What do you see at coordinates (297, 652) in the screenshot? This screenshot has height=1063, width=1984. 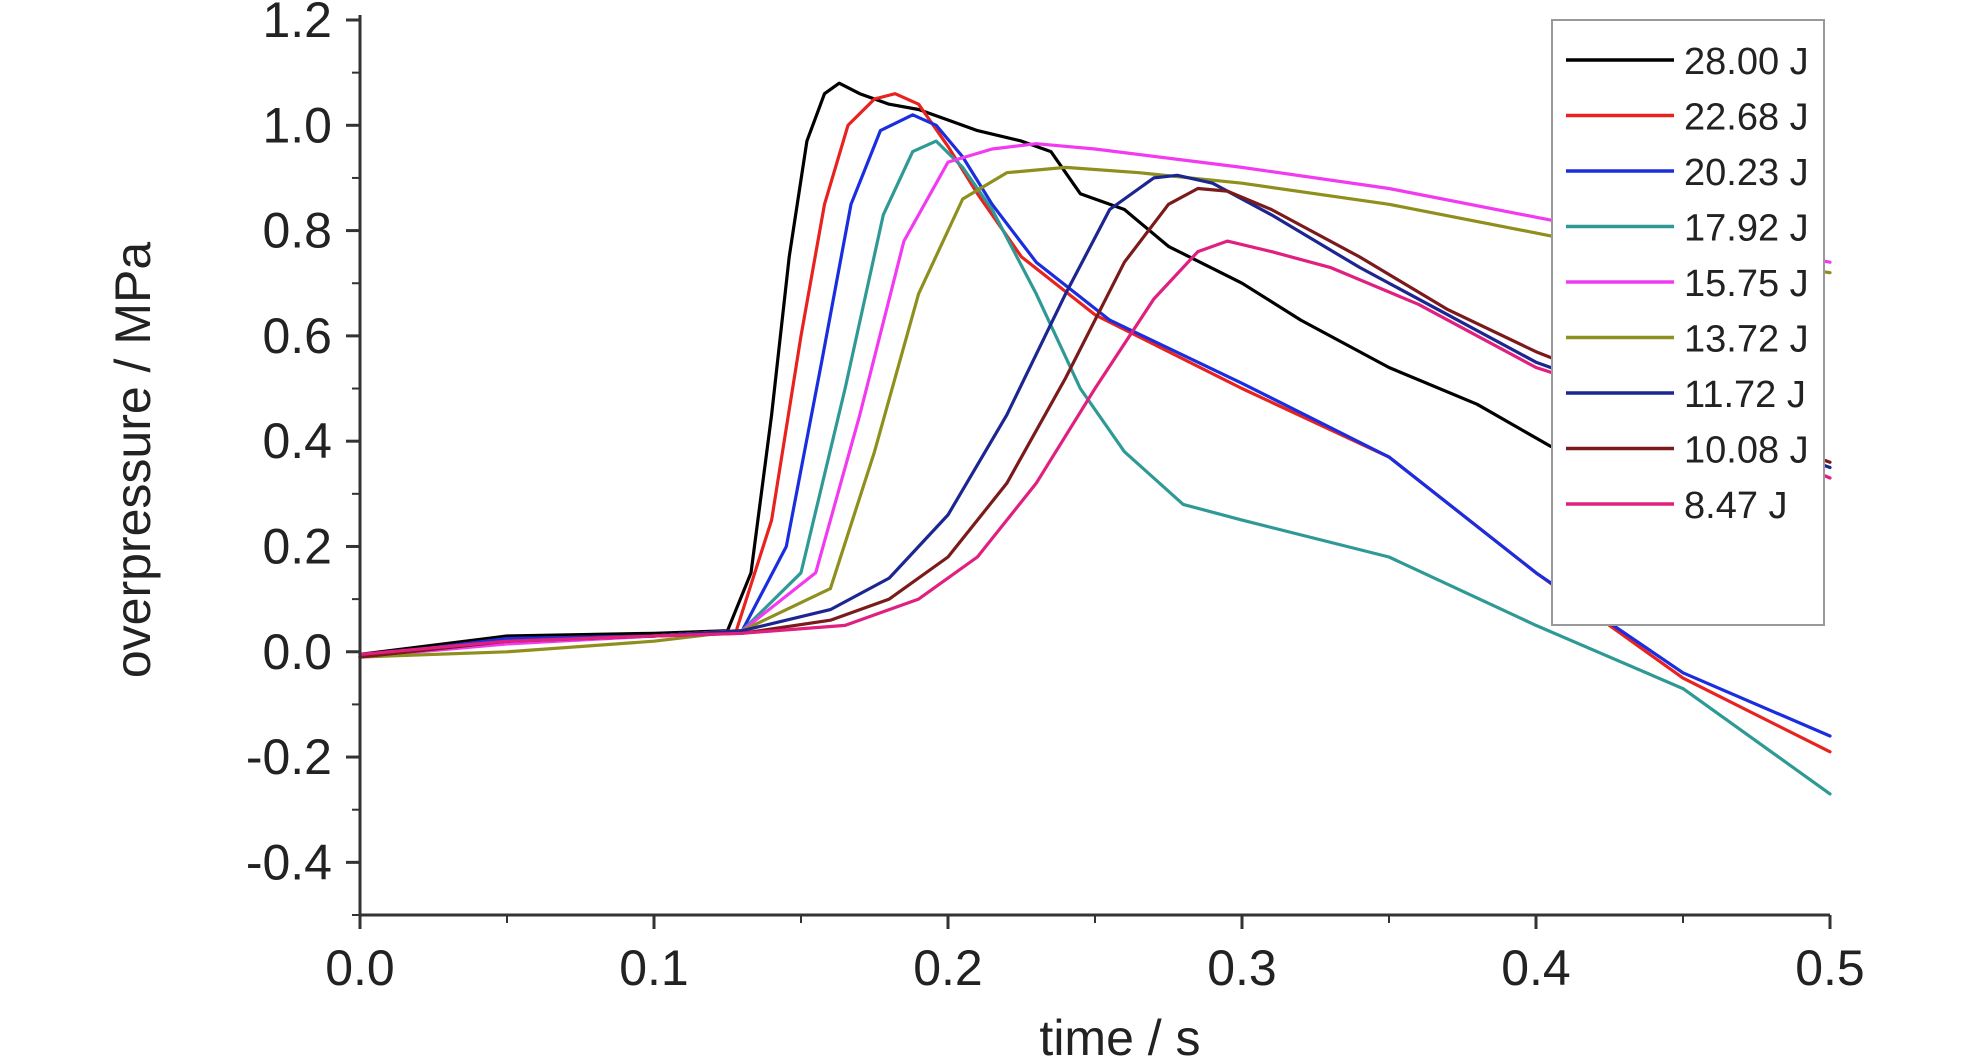 I see `y-tick-label: 0.0` at bounding box center [297, 652].